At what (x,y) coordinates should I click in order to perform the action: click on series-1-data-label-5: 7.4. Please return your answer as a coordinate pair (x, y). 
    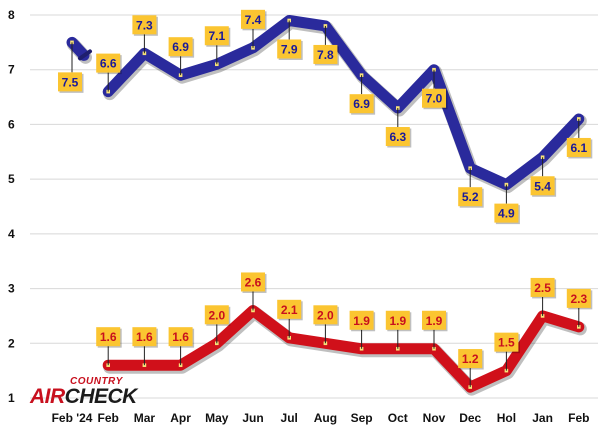
    Looking at the image, I should click on (253, 20).